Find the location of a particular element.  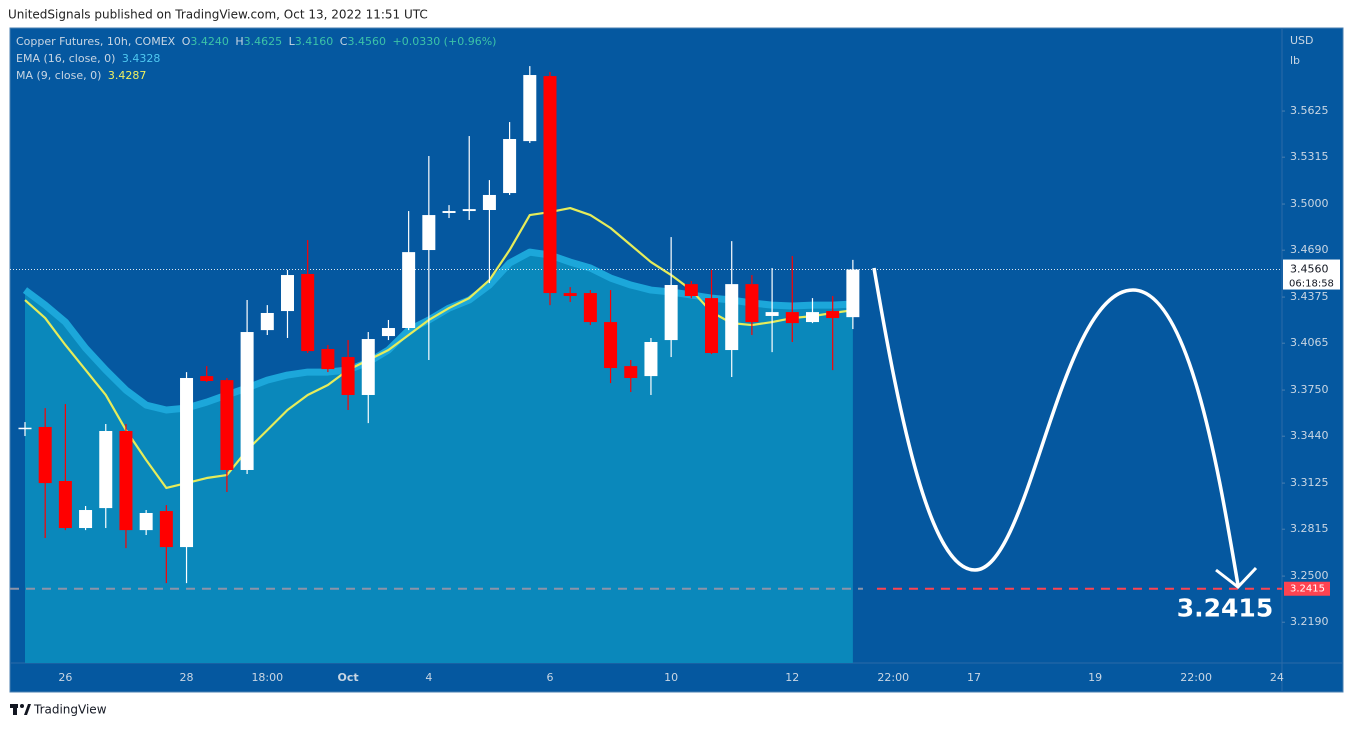

currency: USD is located at coordinates (1302, 40).